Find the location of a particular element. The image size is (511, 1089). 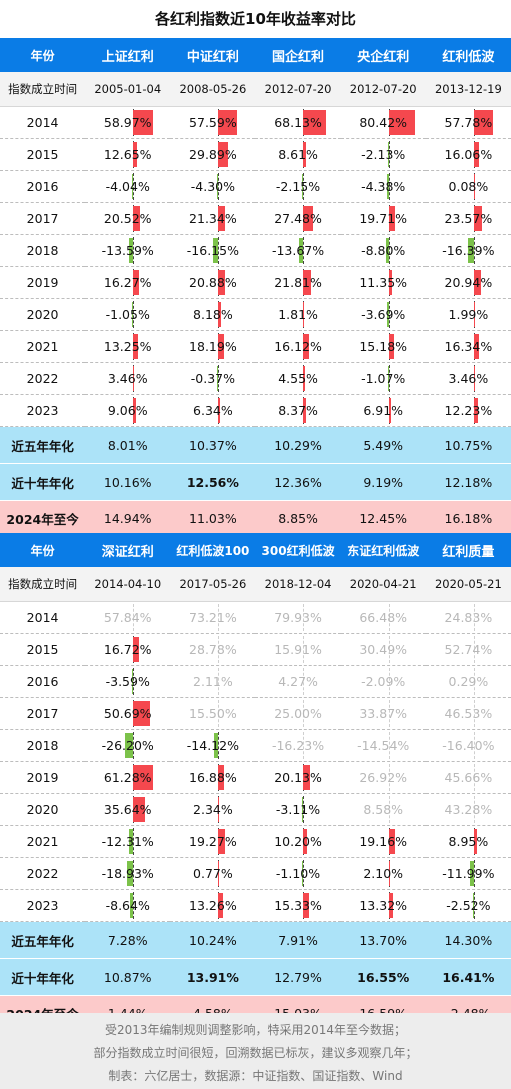

negative-return-bar is located at coordinates (132, 186).